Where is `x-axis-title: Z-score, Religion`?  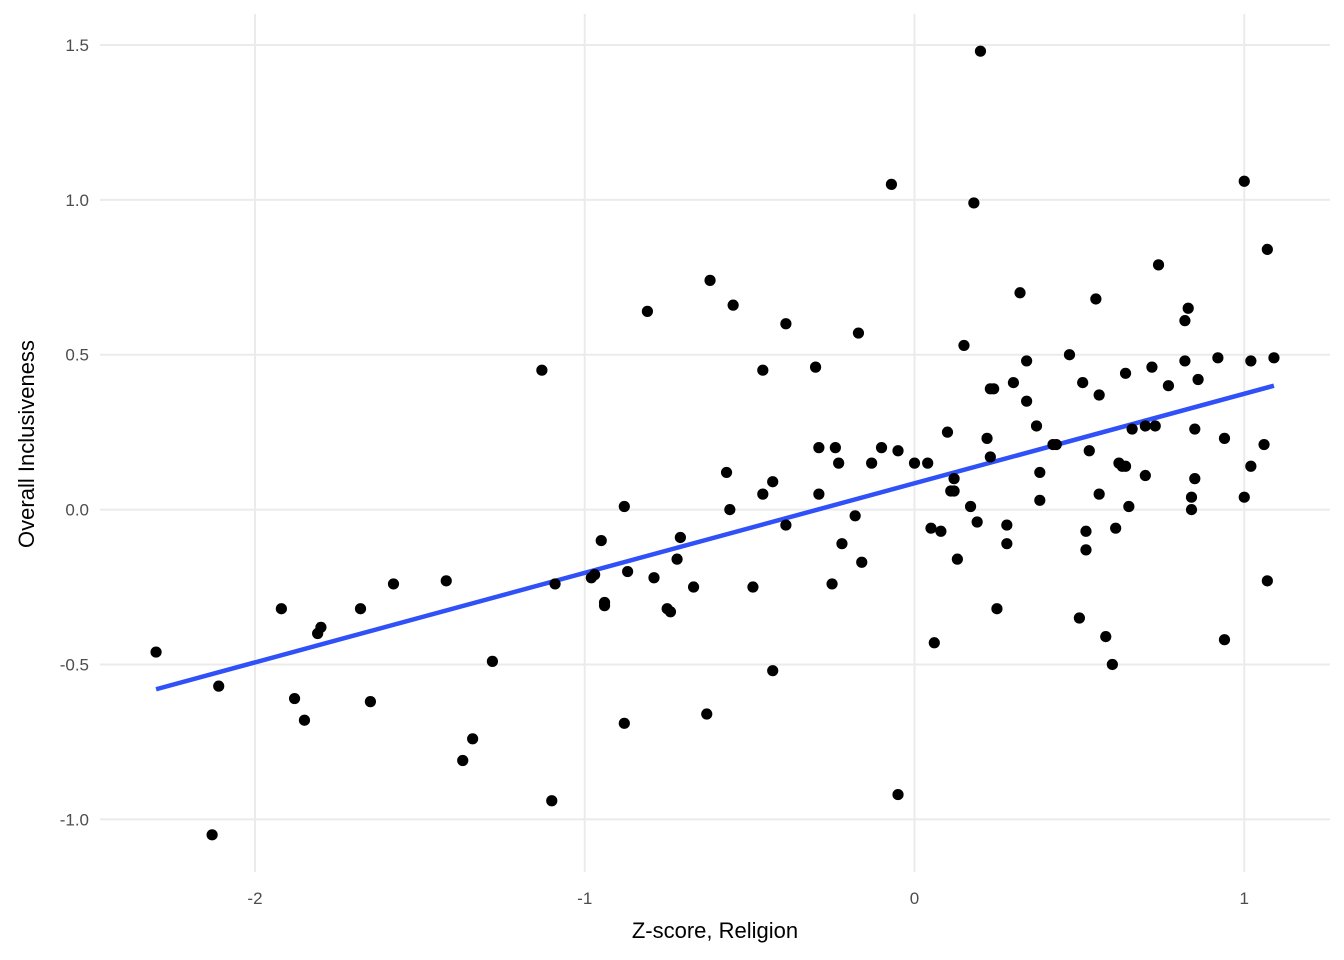
x-axis-title: Z-score, Religion is located at coordinates (715, 930).